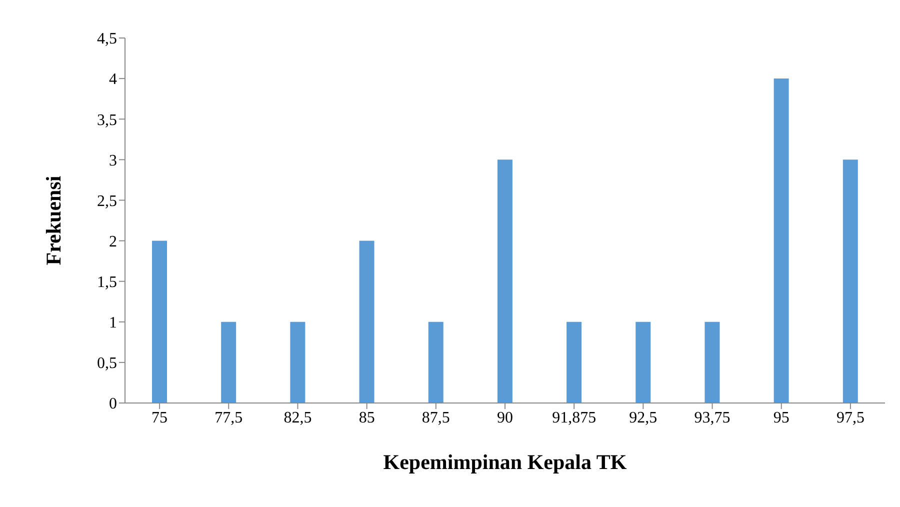 The width and height of the screenshot is (900, 507). Describe the element at coordinates (712, 417) in the screenshot. I see `x-tick-label: 93,75` at that location.